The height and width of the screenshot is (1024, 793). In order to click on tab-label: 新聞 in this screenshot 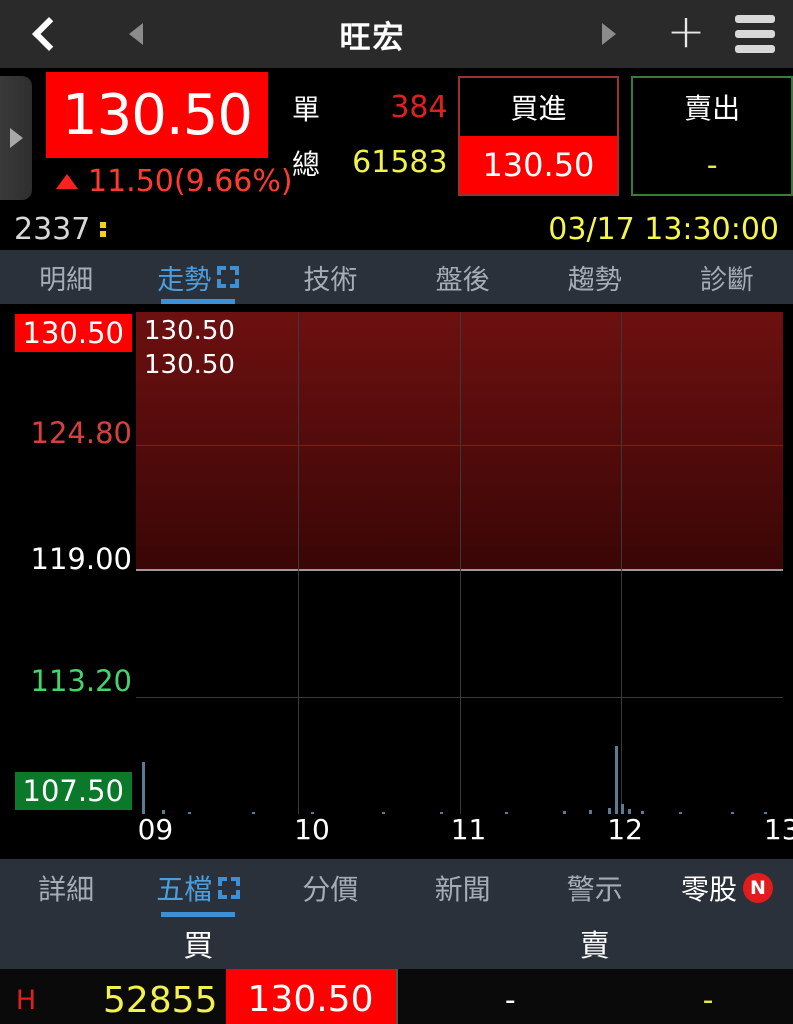, I will do `click(462, 889)`.